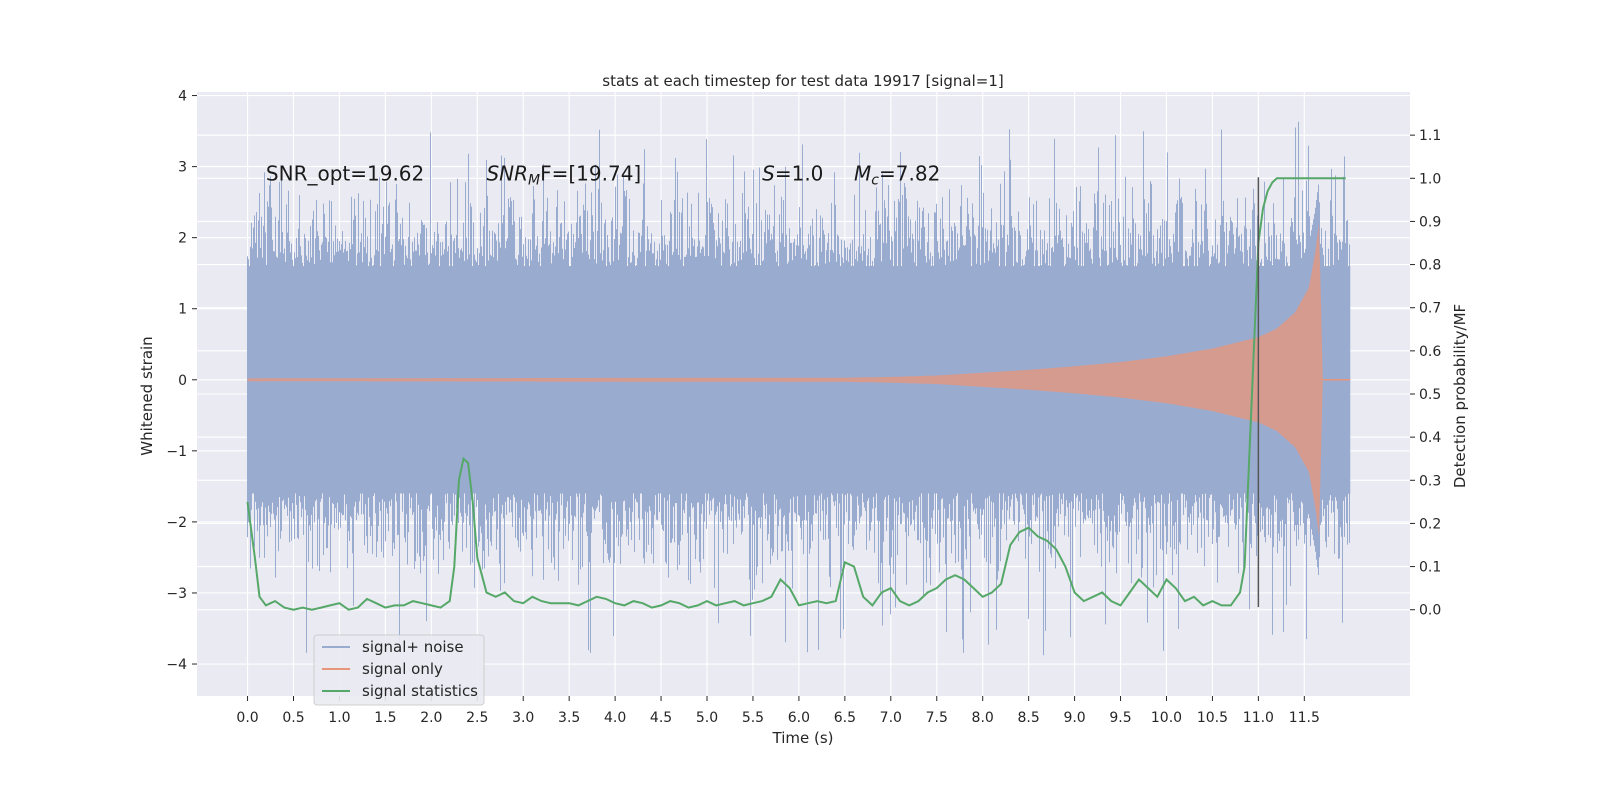  Describe the element at coordinates (1430, 222) in the screenshot. I see `y-right-tick-label: 0.9` at that location.